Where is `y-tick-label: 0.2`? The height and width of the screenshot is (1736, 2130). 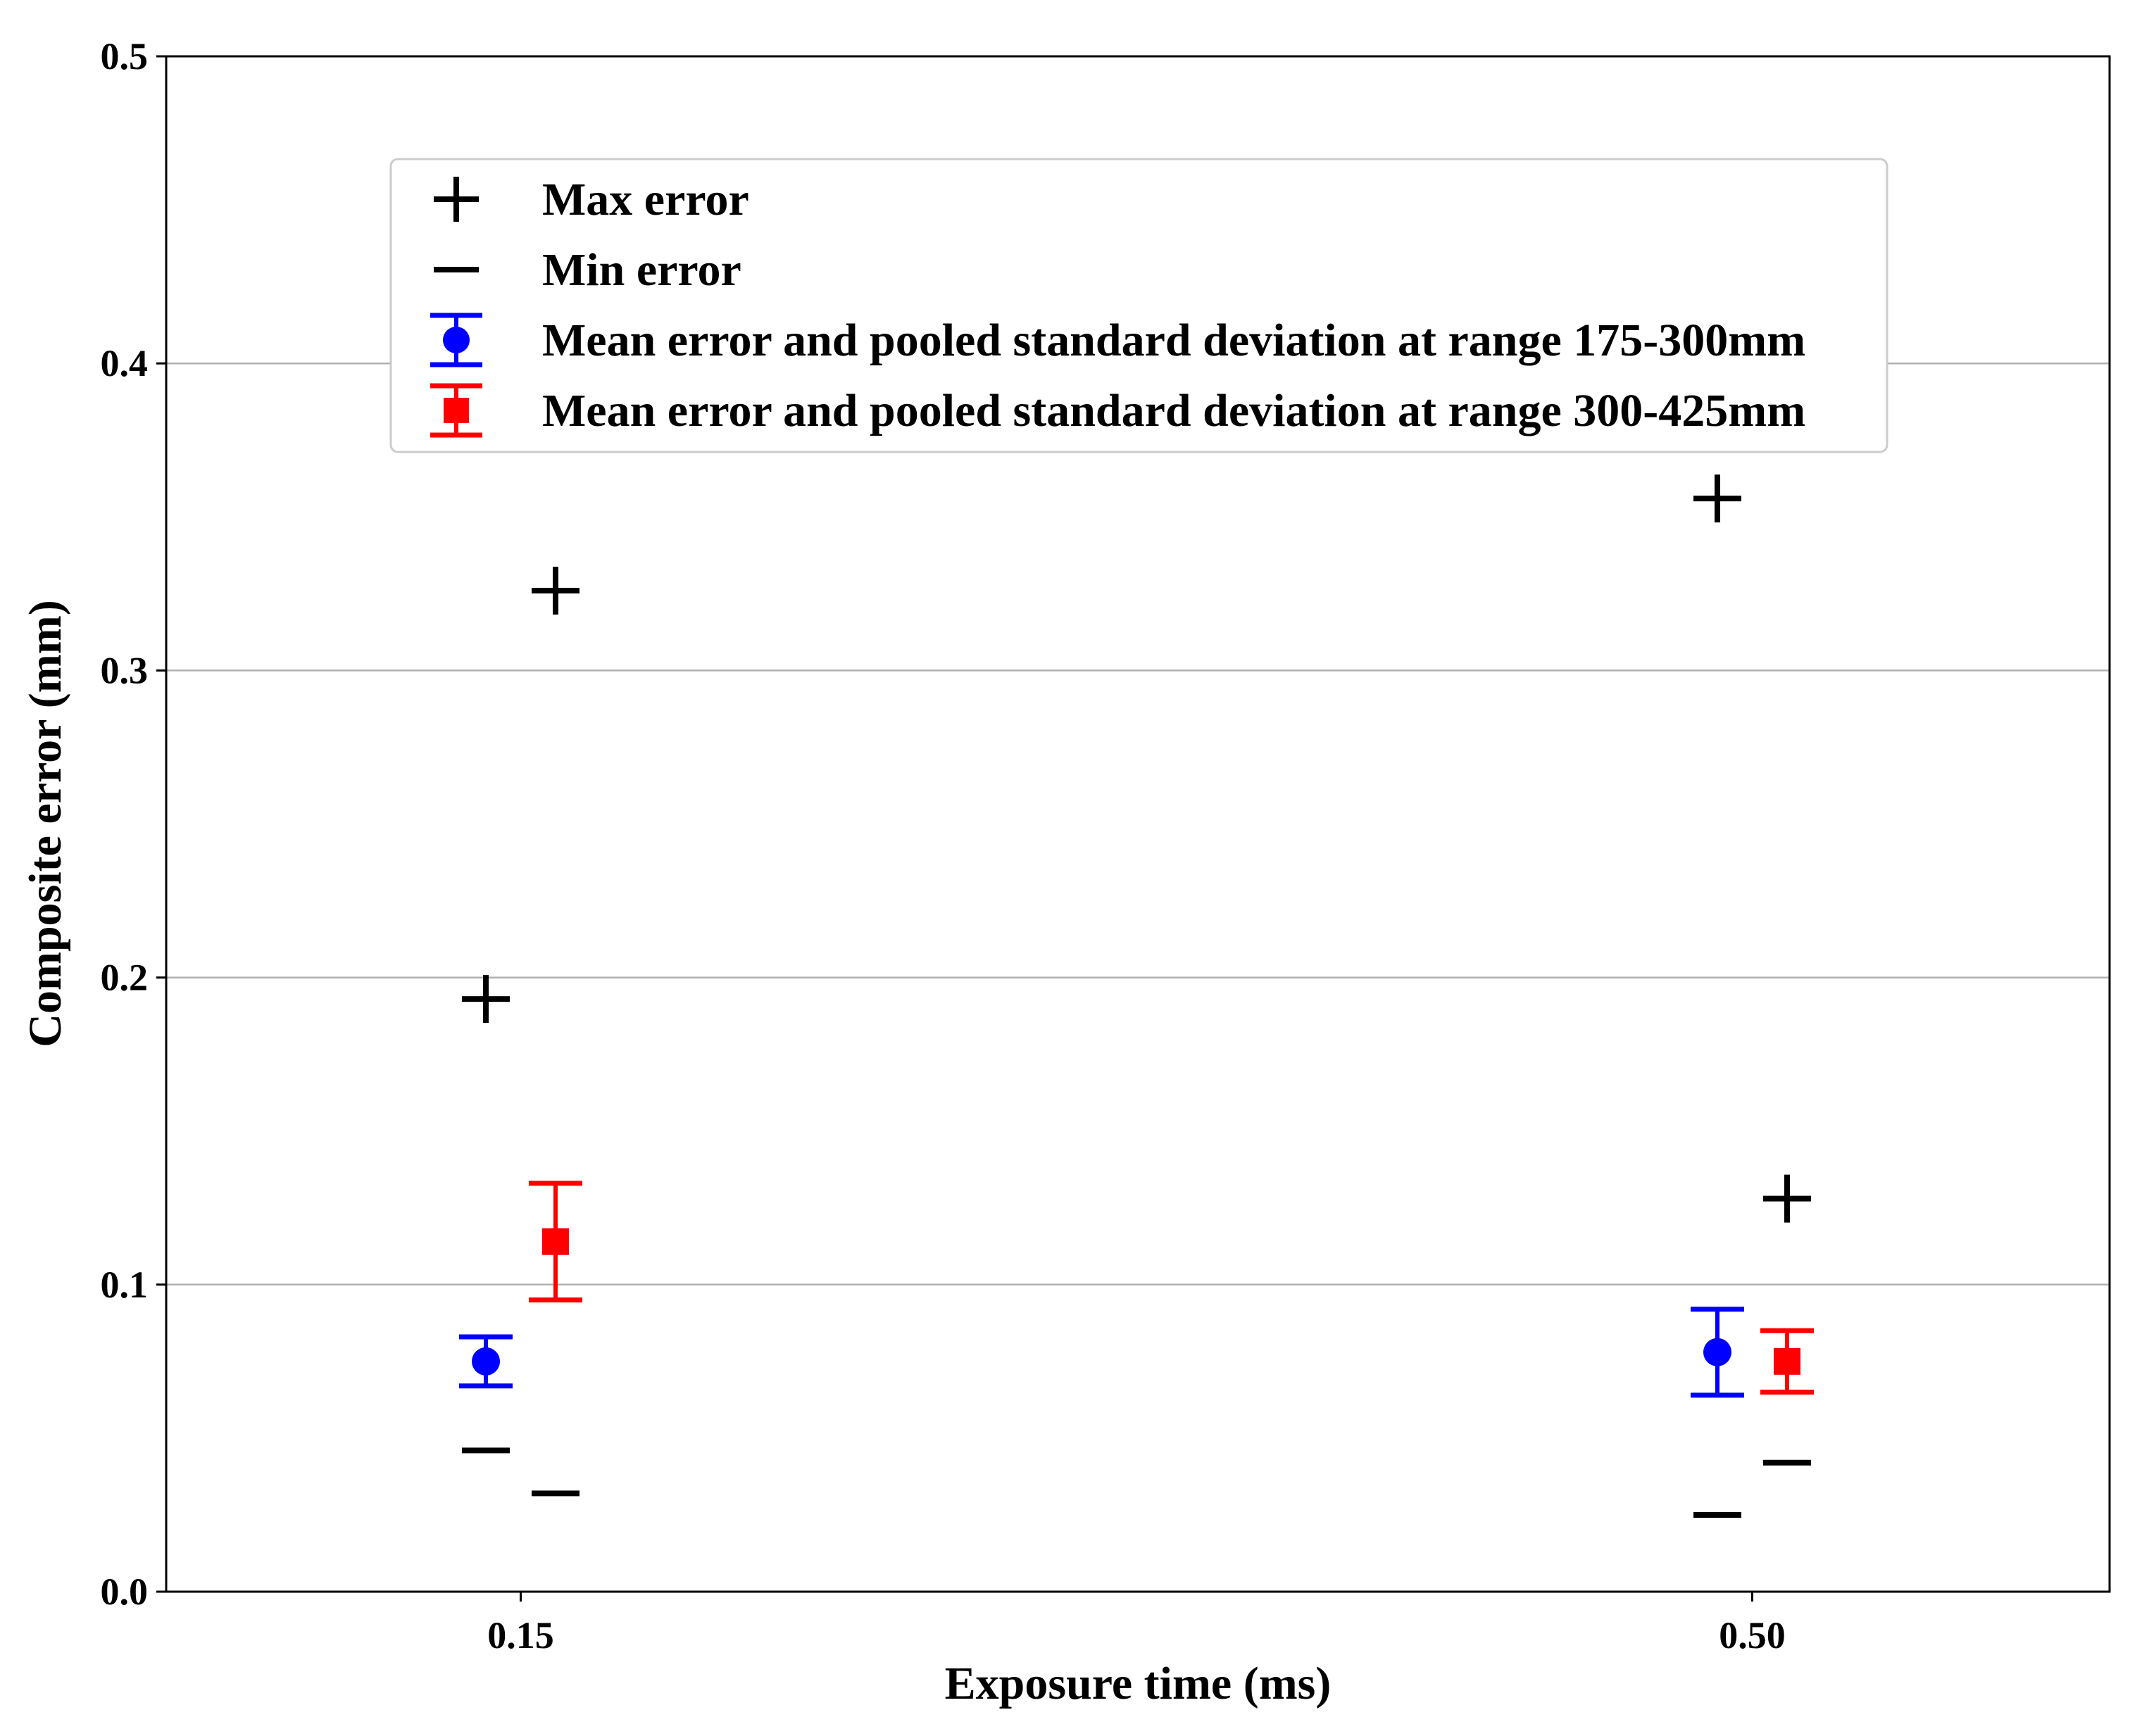 y-tick-label: 0.2 is located at coordinates (125, 978).